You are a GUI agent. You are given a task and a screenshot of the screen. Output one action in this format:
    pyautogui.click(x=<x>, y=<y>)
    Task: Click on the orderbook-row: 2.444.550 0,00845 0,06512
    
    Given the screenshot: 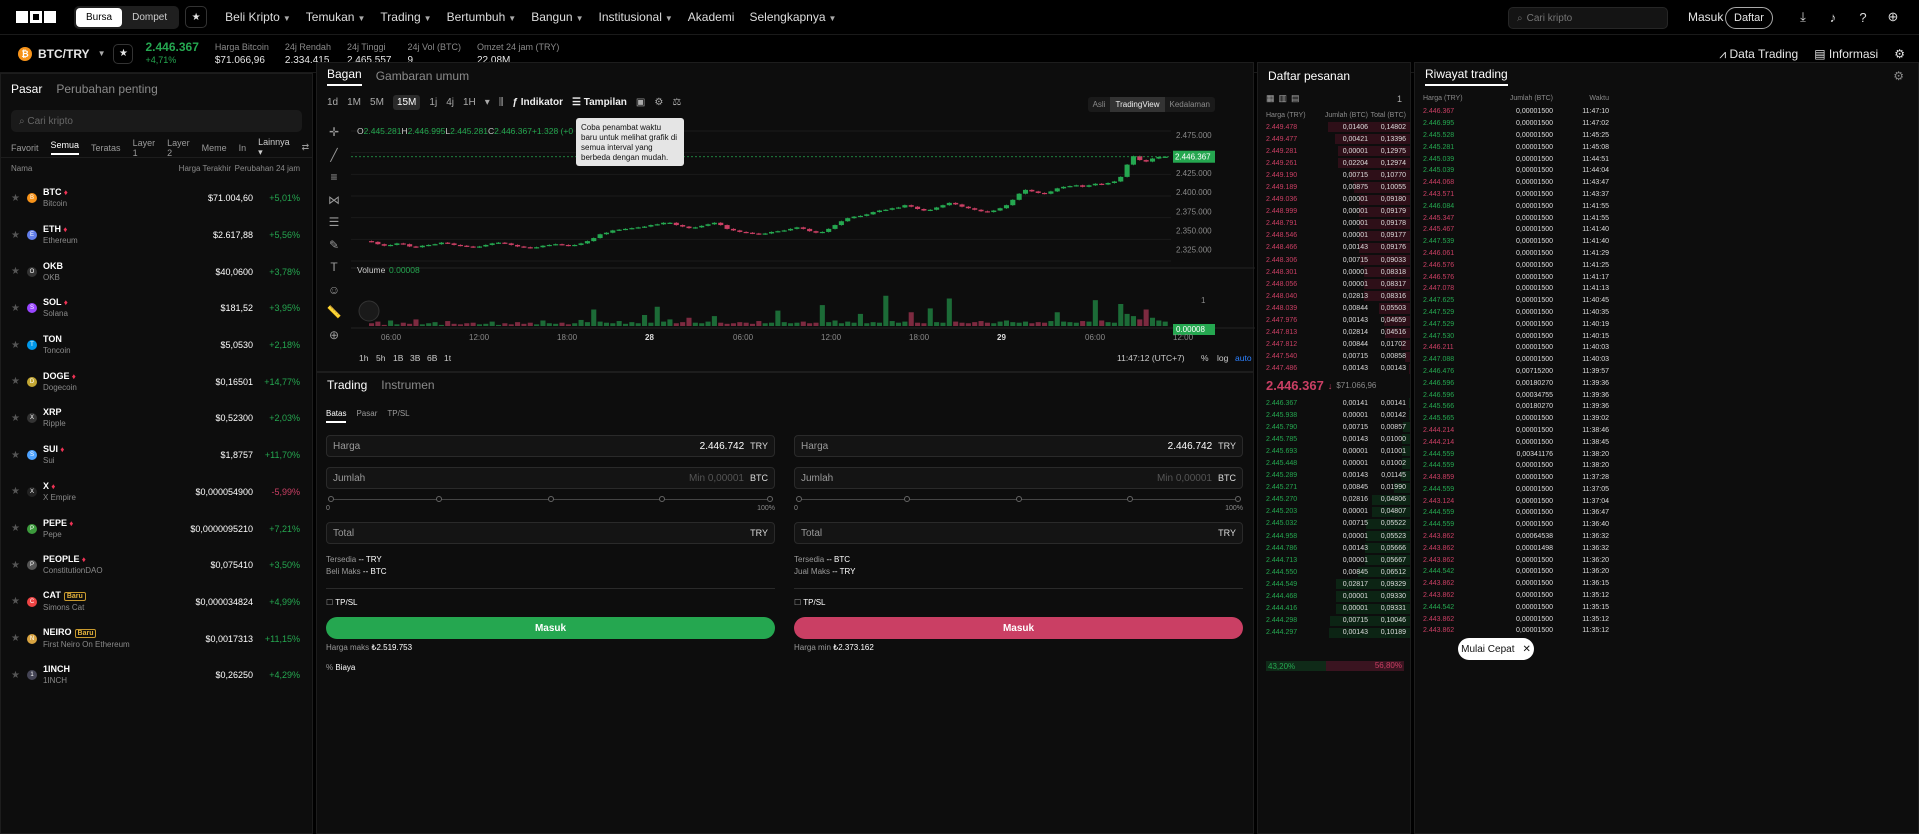 What is the action you would take?
    pyautogui.click(x=1334, y=572)
    